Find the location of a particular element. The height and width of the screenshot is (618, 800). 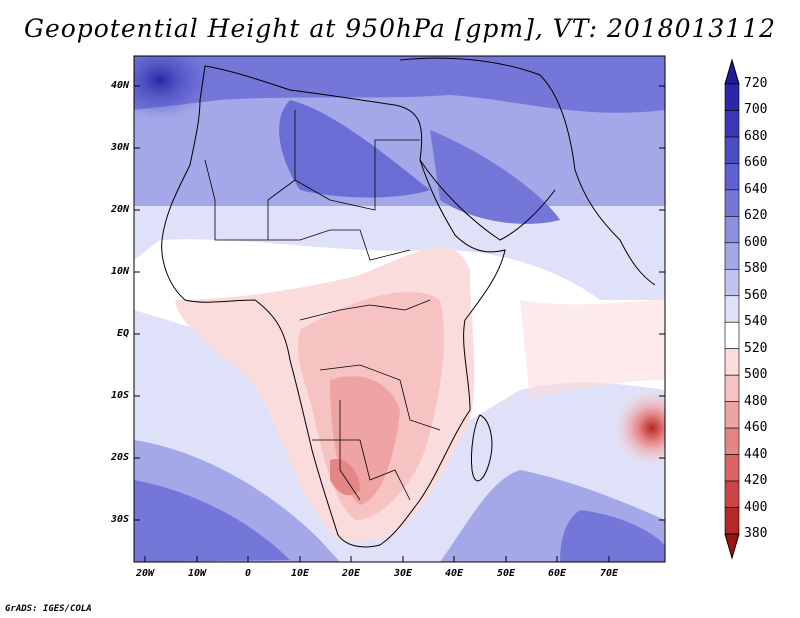

colorbar-label: 520 is located at coordinates (756, 348).